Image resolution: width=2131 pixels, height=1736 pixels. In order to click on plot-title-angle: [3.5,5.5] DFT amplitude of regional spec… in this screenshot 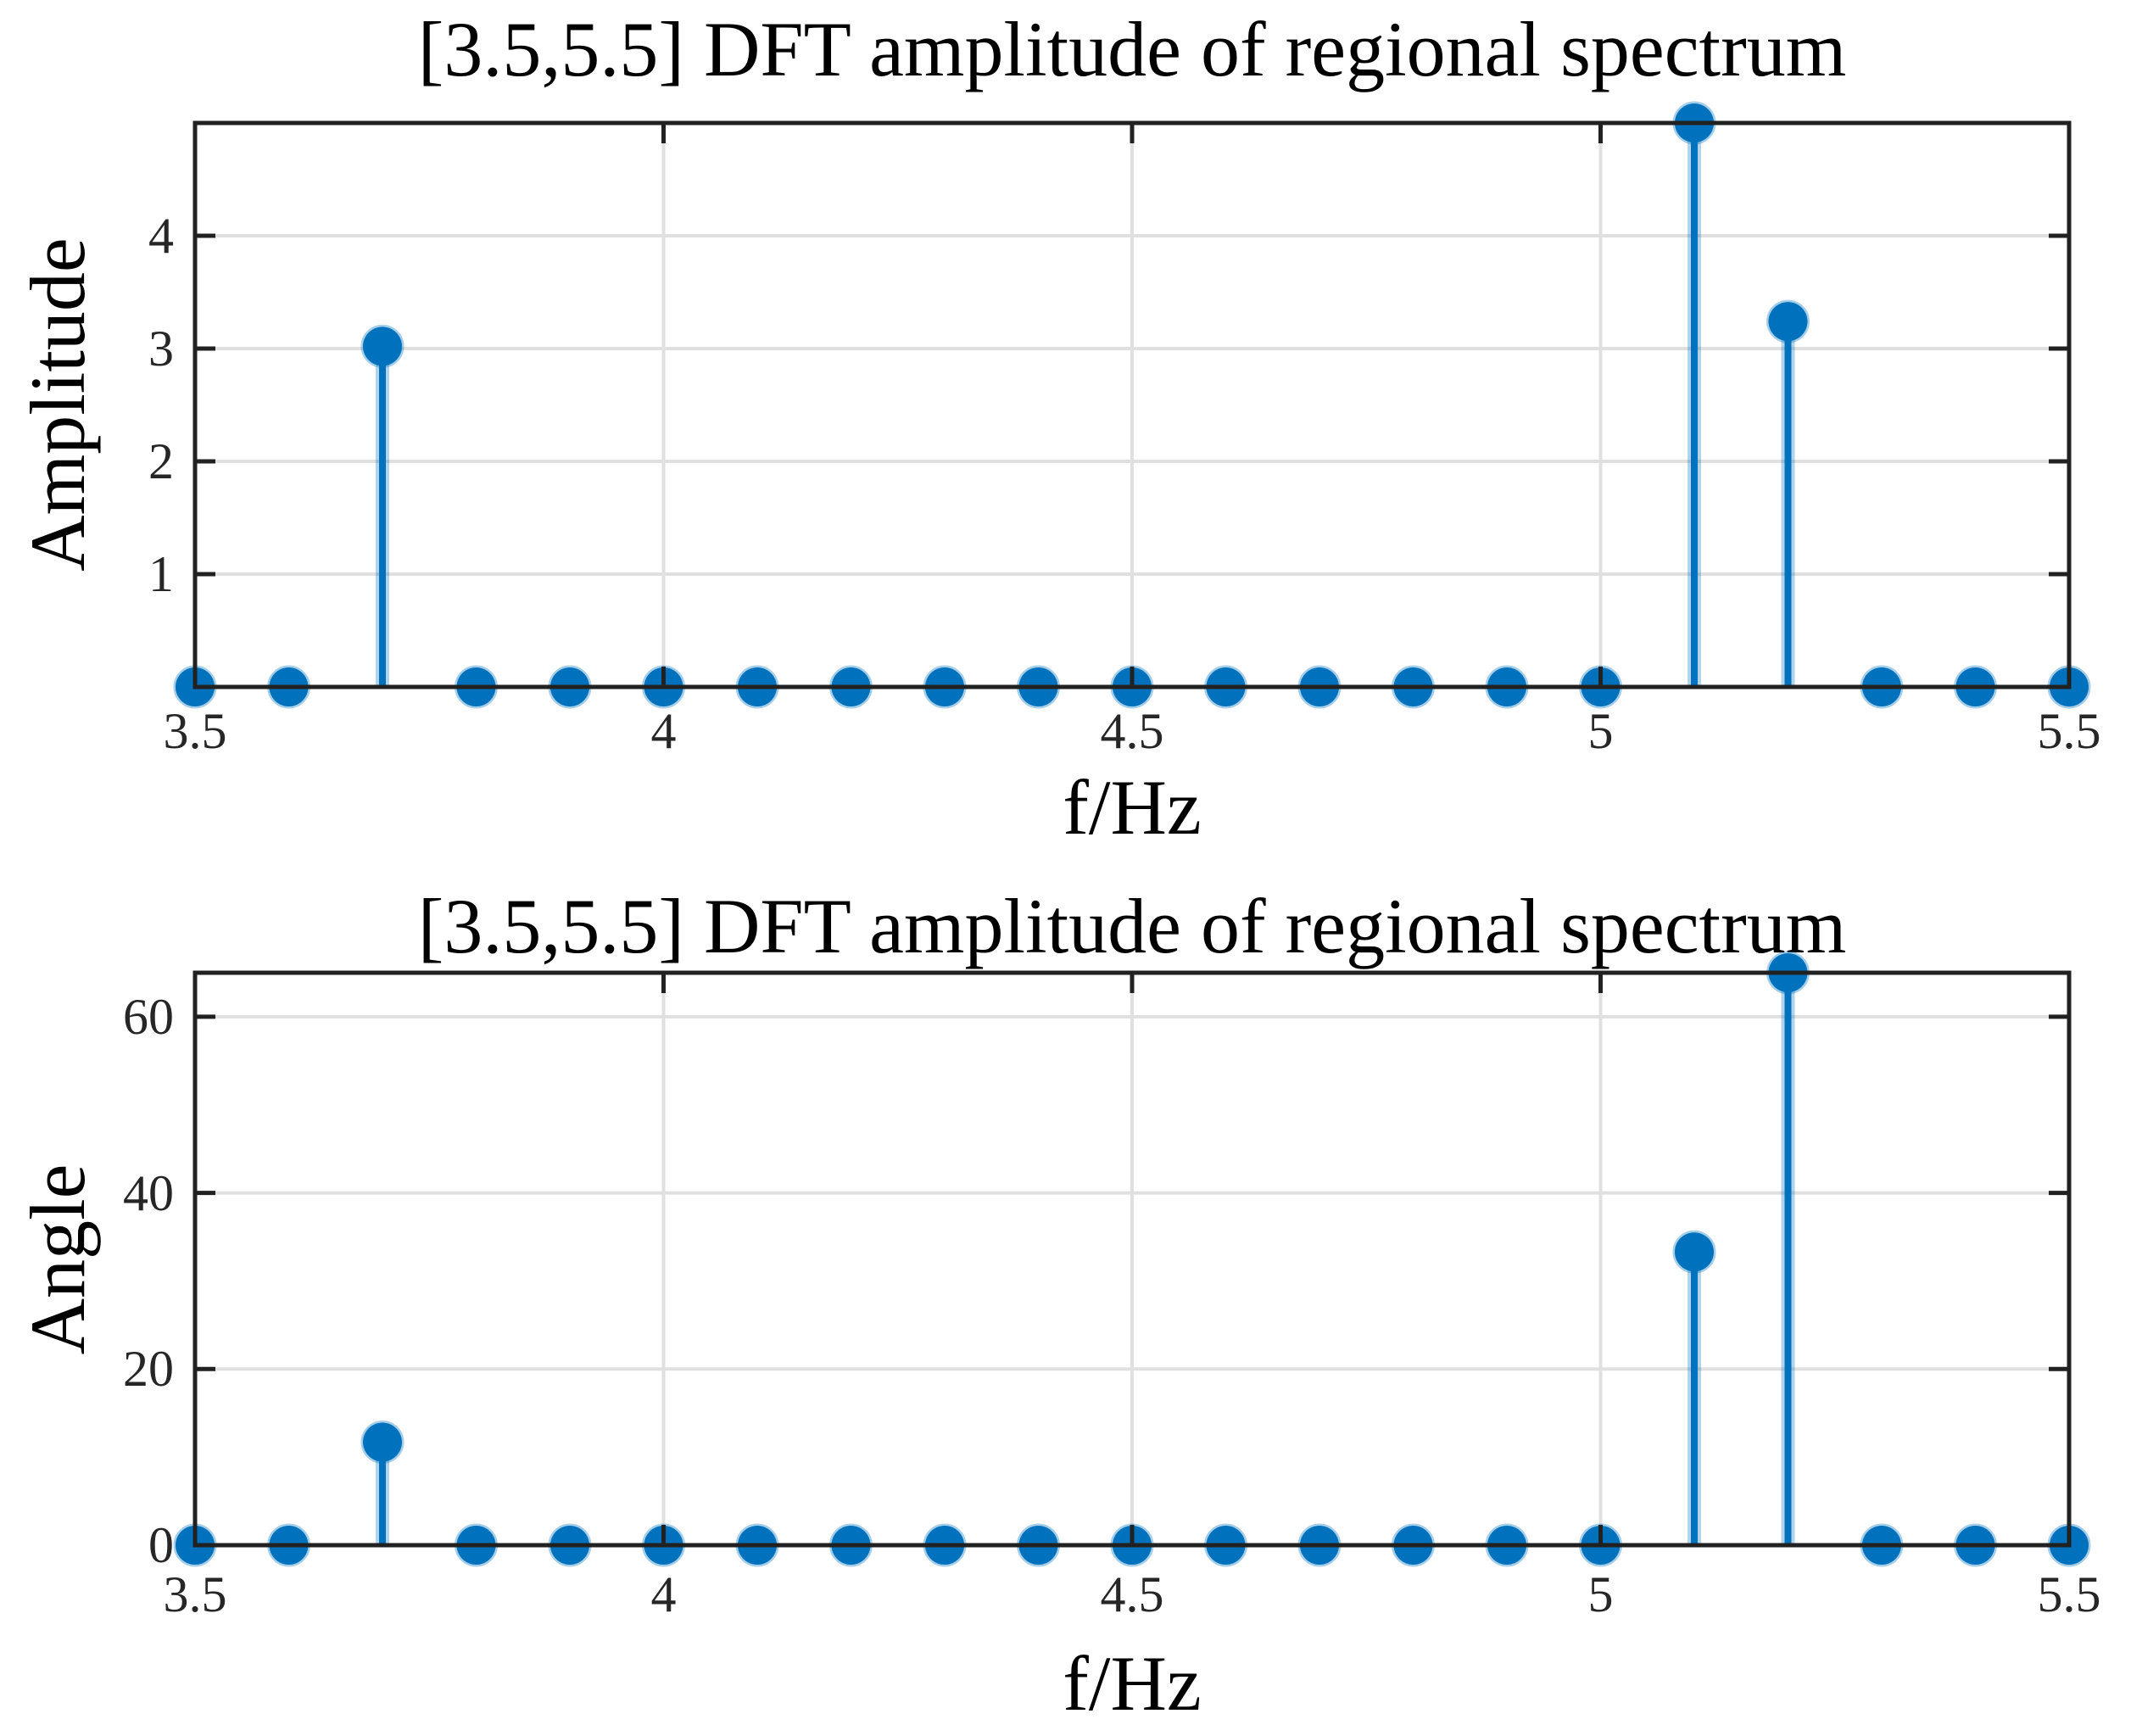, I will do `click(1132, 926)`.